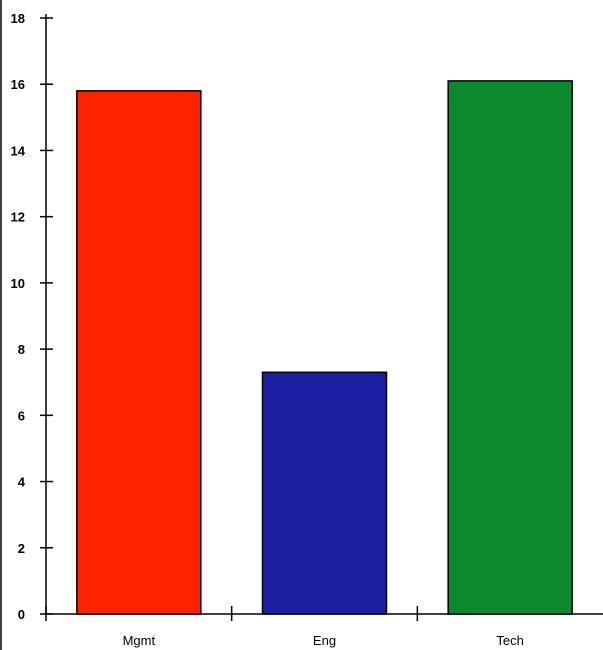  What do you see at coordinates (18, 217) in the screenshot?
I see `y-tick-label: 12` at bounding box center [18, 217].